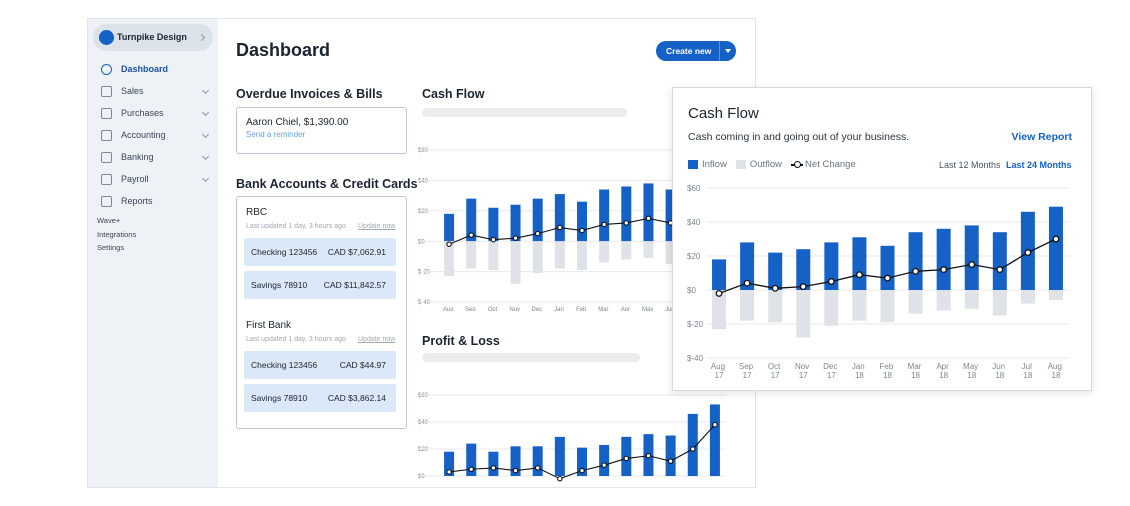 Image resolution: width=1130 pixels, height=506 pixels. What do you see at coordinates (153, 37) in the screenshot?
I see `business-switcher: Turnpike Design` at bounding box center [153, 37].